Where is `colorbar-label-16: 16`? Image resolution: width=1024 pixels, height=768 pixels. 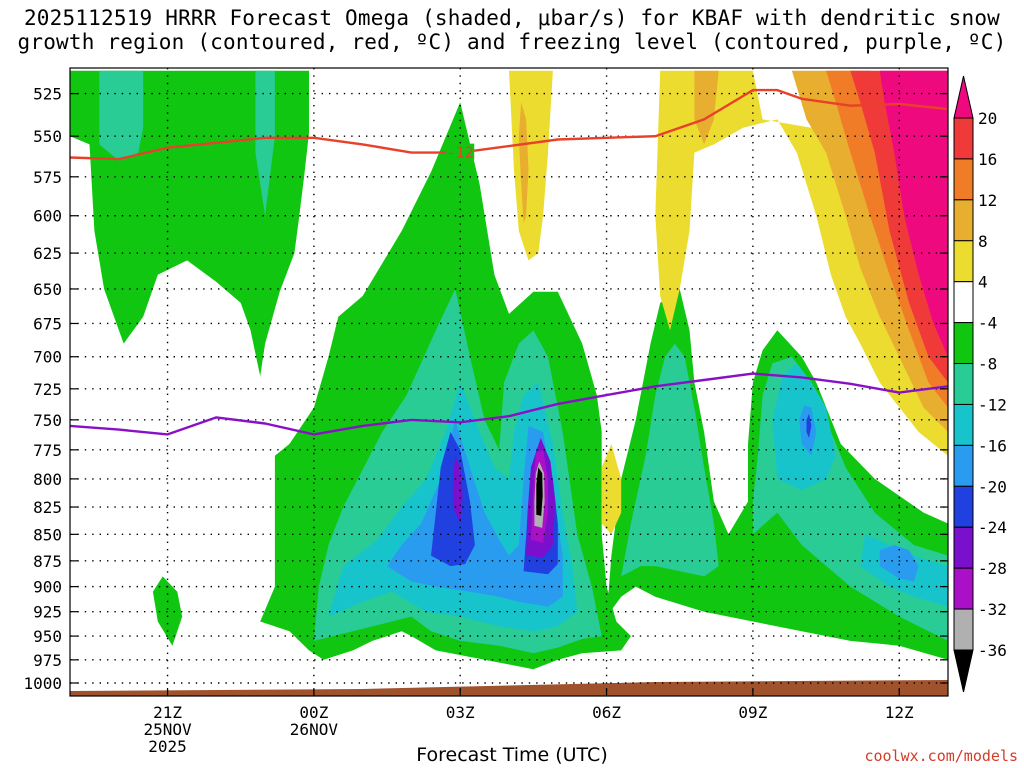
colorbar-label-16: 16 is located at coordinates (987, 159).